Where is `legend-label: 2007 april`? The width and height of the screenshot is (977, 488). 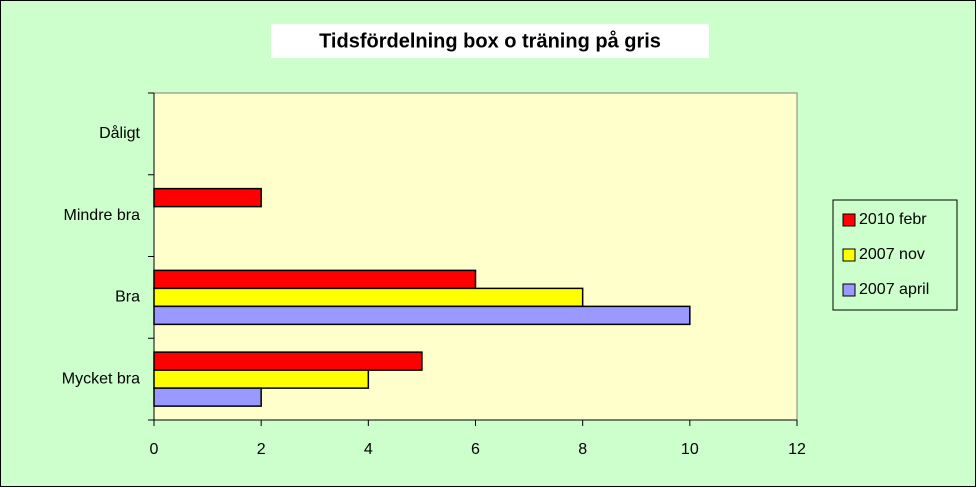 legend-label: 2007 april is located at coordinates (894, 289).